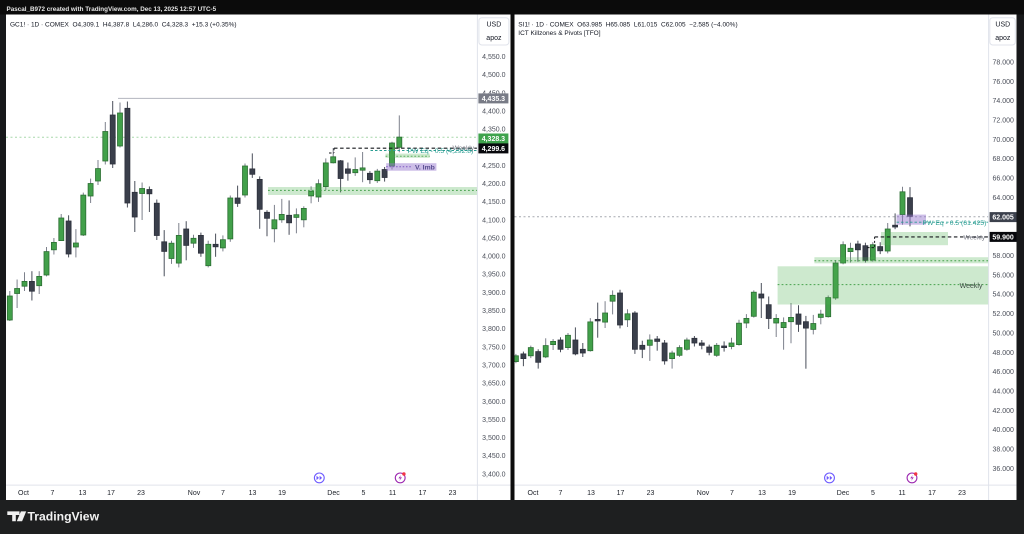  I want to click on svg-text: 3,400.0, so click(493, 474).